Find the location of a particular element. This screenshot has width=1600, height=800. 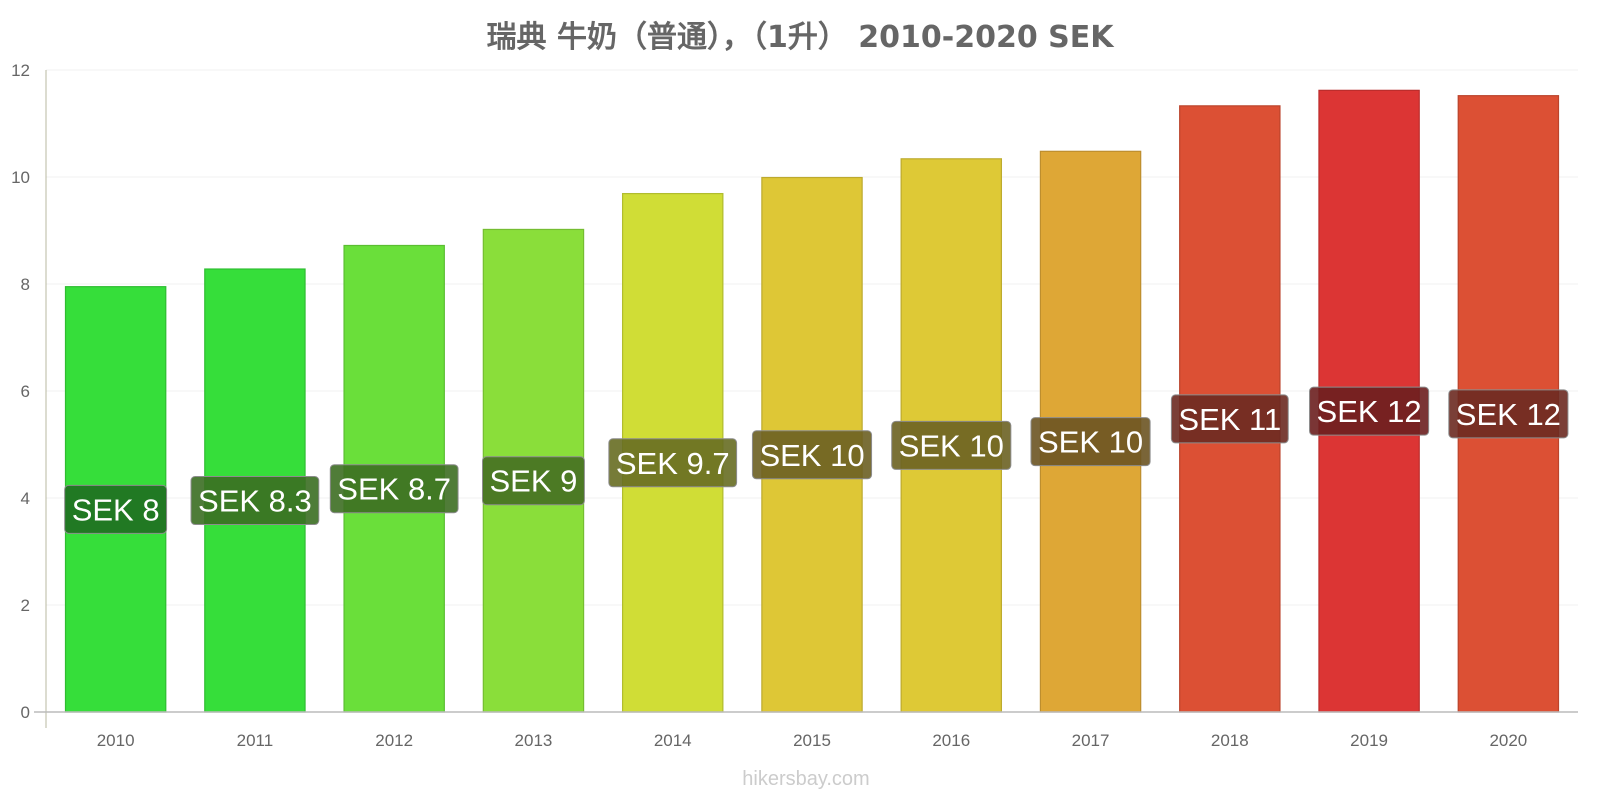

data-label-2020: SEK 12 is located at coordinates (1508, 414).